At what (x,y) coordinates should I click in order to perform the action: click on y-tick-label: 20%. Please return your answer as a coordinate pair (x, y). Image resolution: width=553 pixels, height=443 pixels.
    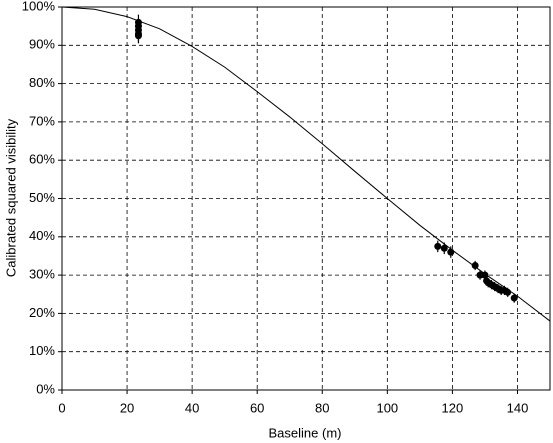
    Looking at the image, I should click on (42, 312).